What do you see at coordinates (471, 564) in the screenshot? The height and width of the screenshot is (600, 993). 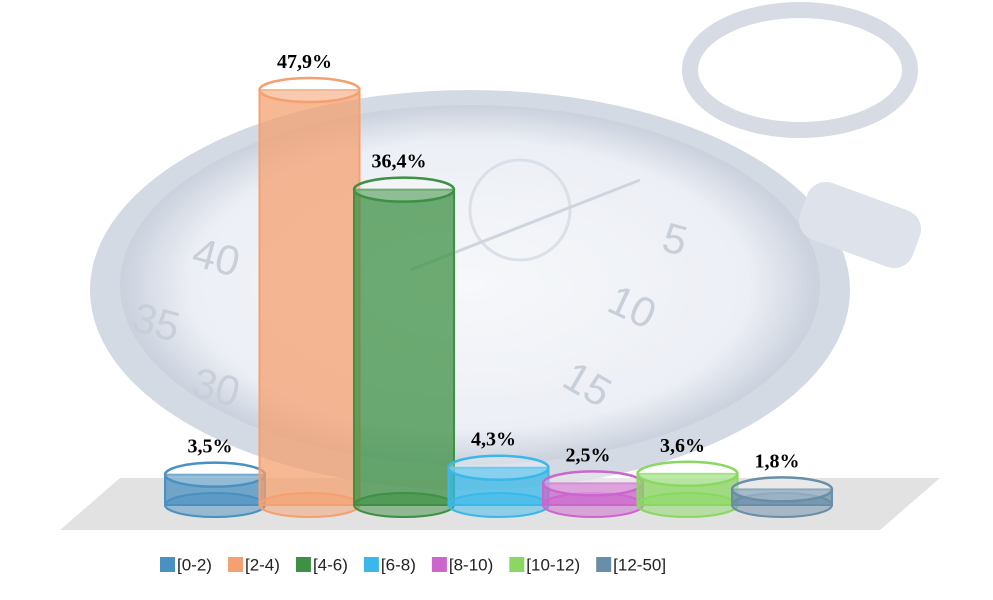 I see `legend-label: [8-10)` at bounding box center [471, 564].